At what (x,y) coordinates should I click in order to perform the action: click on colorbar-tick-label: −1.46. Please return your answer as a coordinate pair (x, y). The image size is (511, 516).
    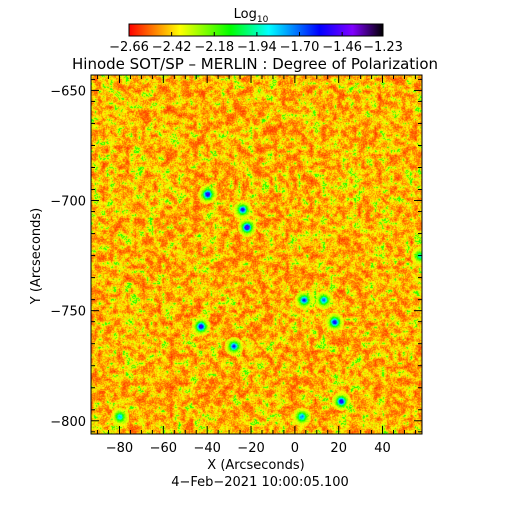
    Looking at the image, I should click on (342, 47).